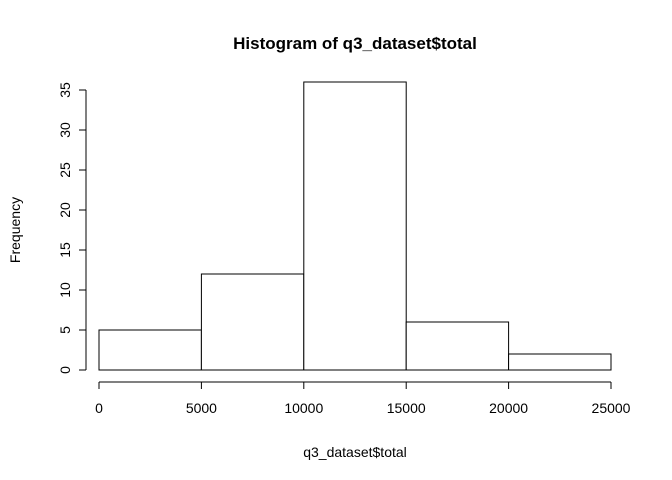 Image resolution: width=672 pixels, height=480 pixels. What do you see at coordinates (355, 43) in the screenshot?
I see `chart-title: Histogram of q3_dataset$total` at bounding box center [355, 43].